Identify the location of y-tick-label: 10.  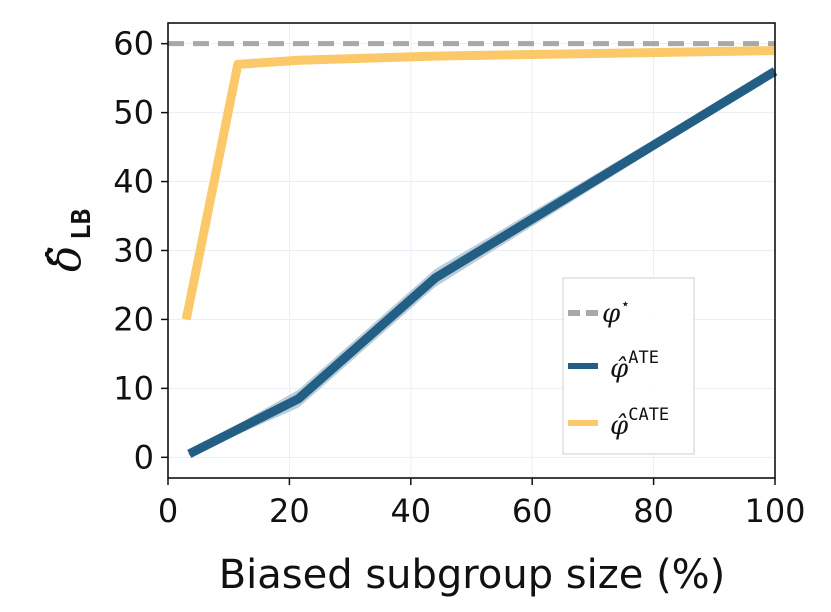
(133, 388).